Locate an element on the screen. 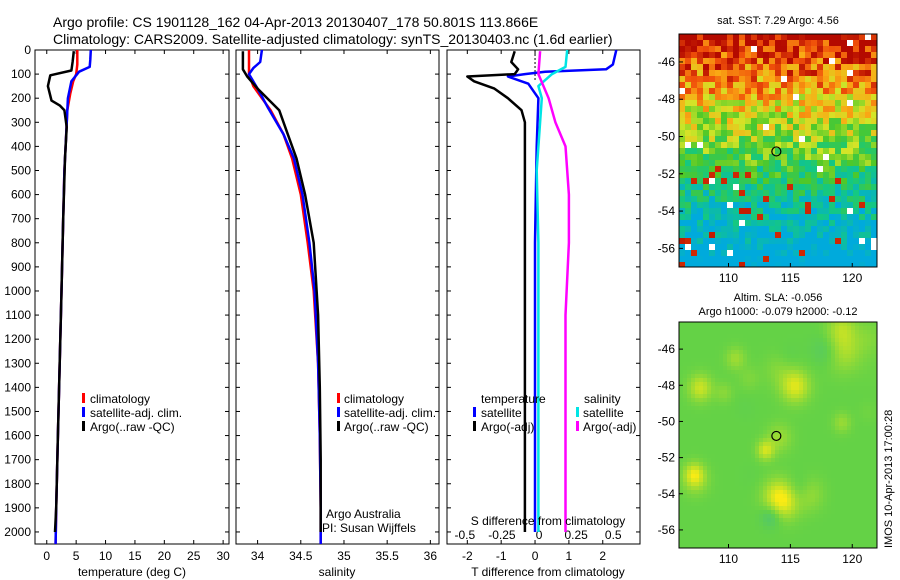 This screenshot has width=900, height=580. map-y-tick-label: -46 is located at coordinates (667, 62).